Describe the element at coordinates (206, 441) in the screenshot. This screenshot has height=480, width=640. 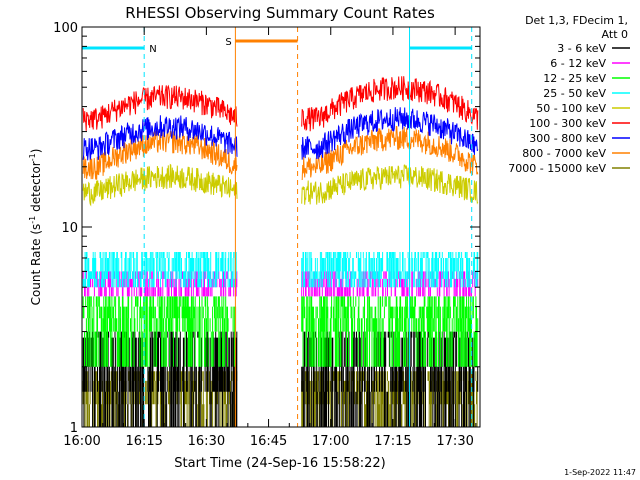
I see `x-tick-label: 16:30` at that location.